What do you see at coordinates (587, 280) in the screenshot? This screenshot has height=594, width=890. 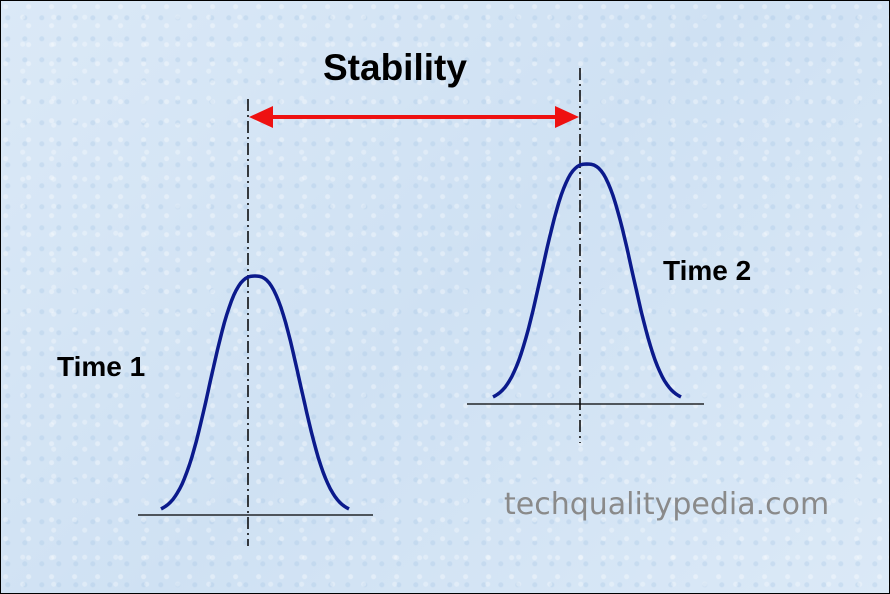 I see `time2-distribution-curve` at bounding box center [587, 280].